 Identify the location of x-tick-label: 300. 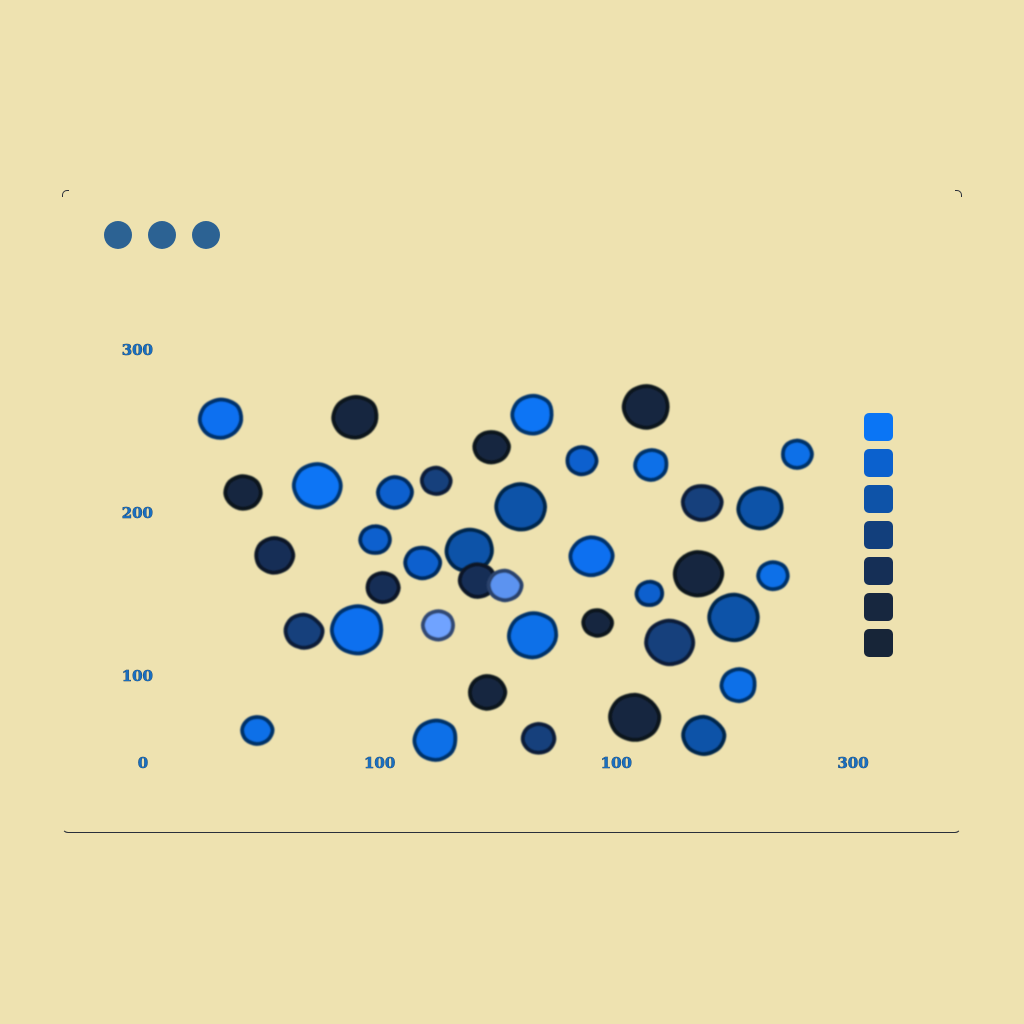
(852, 763).